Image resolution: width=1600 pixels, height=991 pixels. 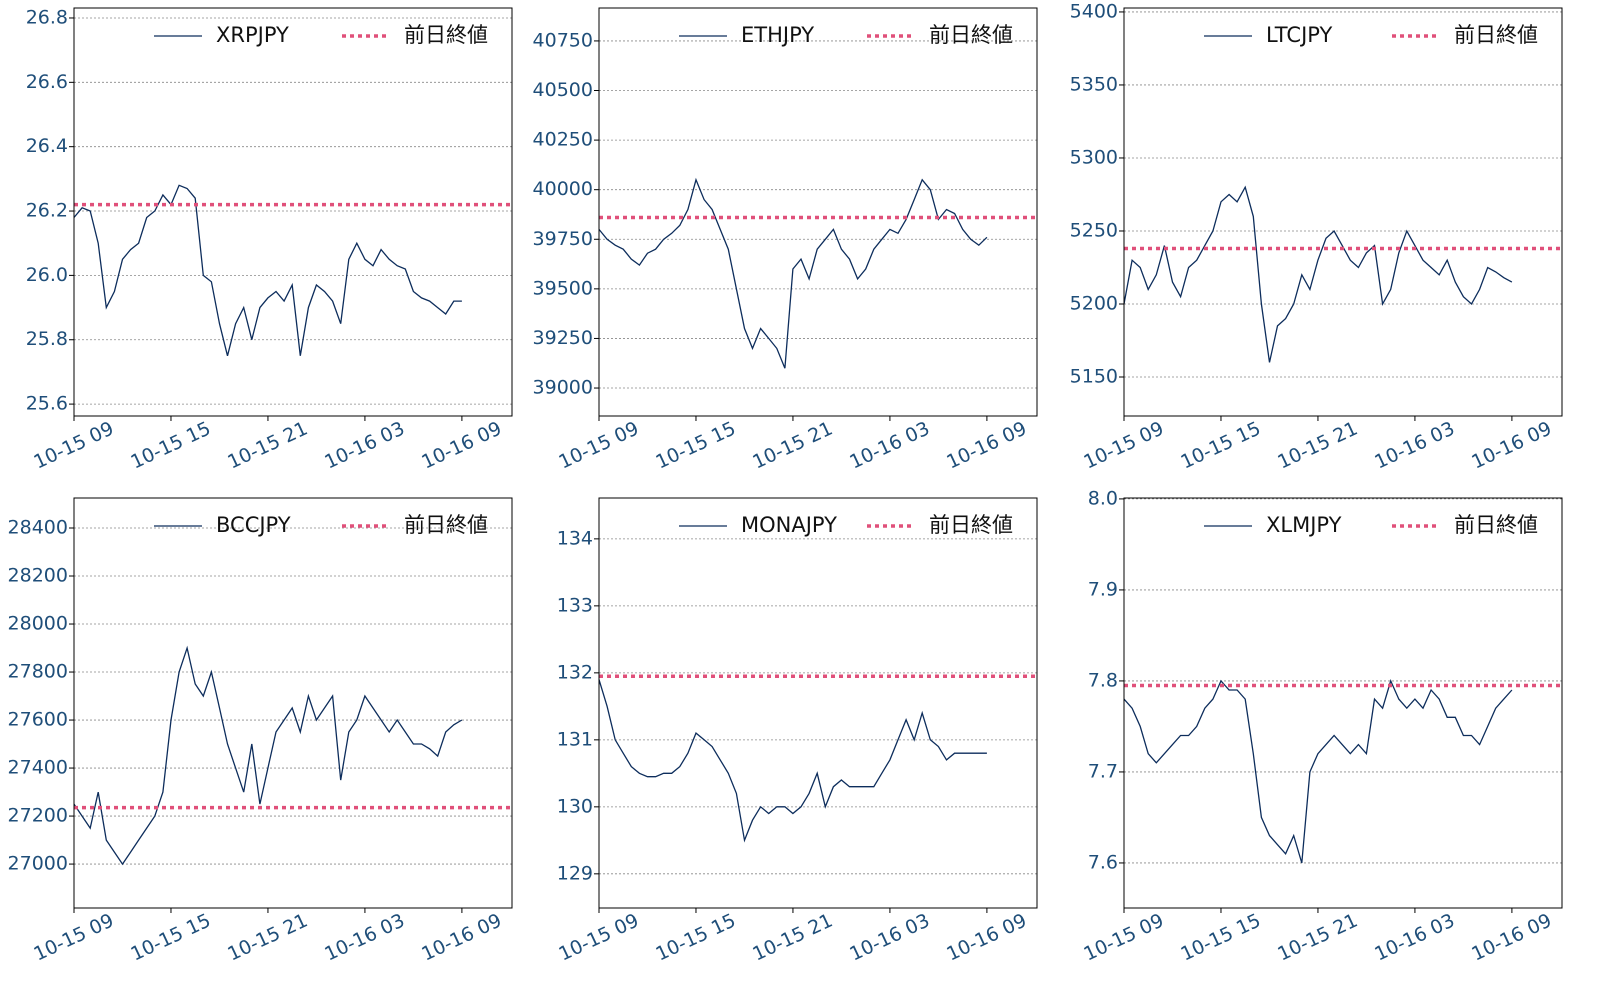 I want to click on y-tick-label: 5250, so click(x=1094, y=230).